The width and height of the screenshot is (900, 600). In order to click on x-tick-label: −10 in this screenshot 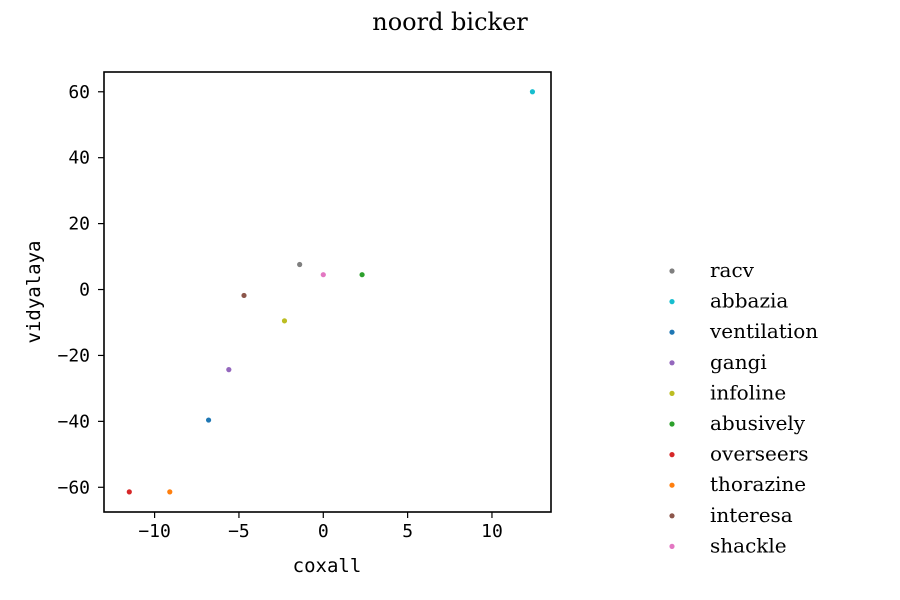, I will do `click(154, 531)`.